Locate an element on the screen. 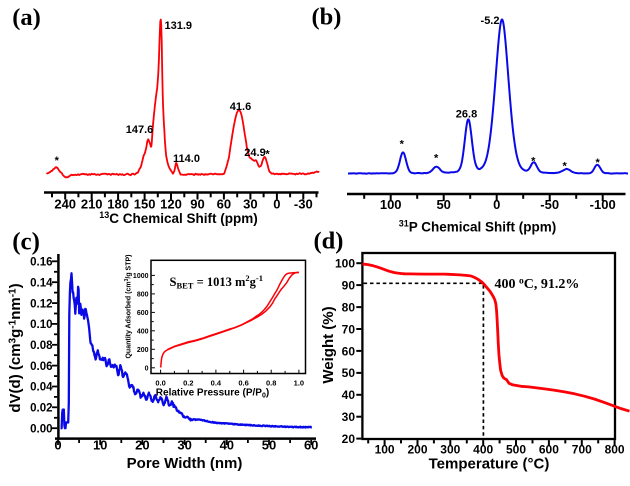 This screenshot has width=630, height=486. svg-text: dV(d) (cm3g-1nm-1) is located at coordinates (15, 347).